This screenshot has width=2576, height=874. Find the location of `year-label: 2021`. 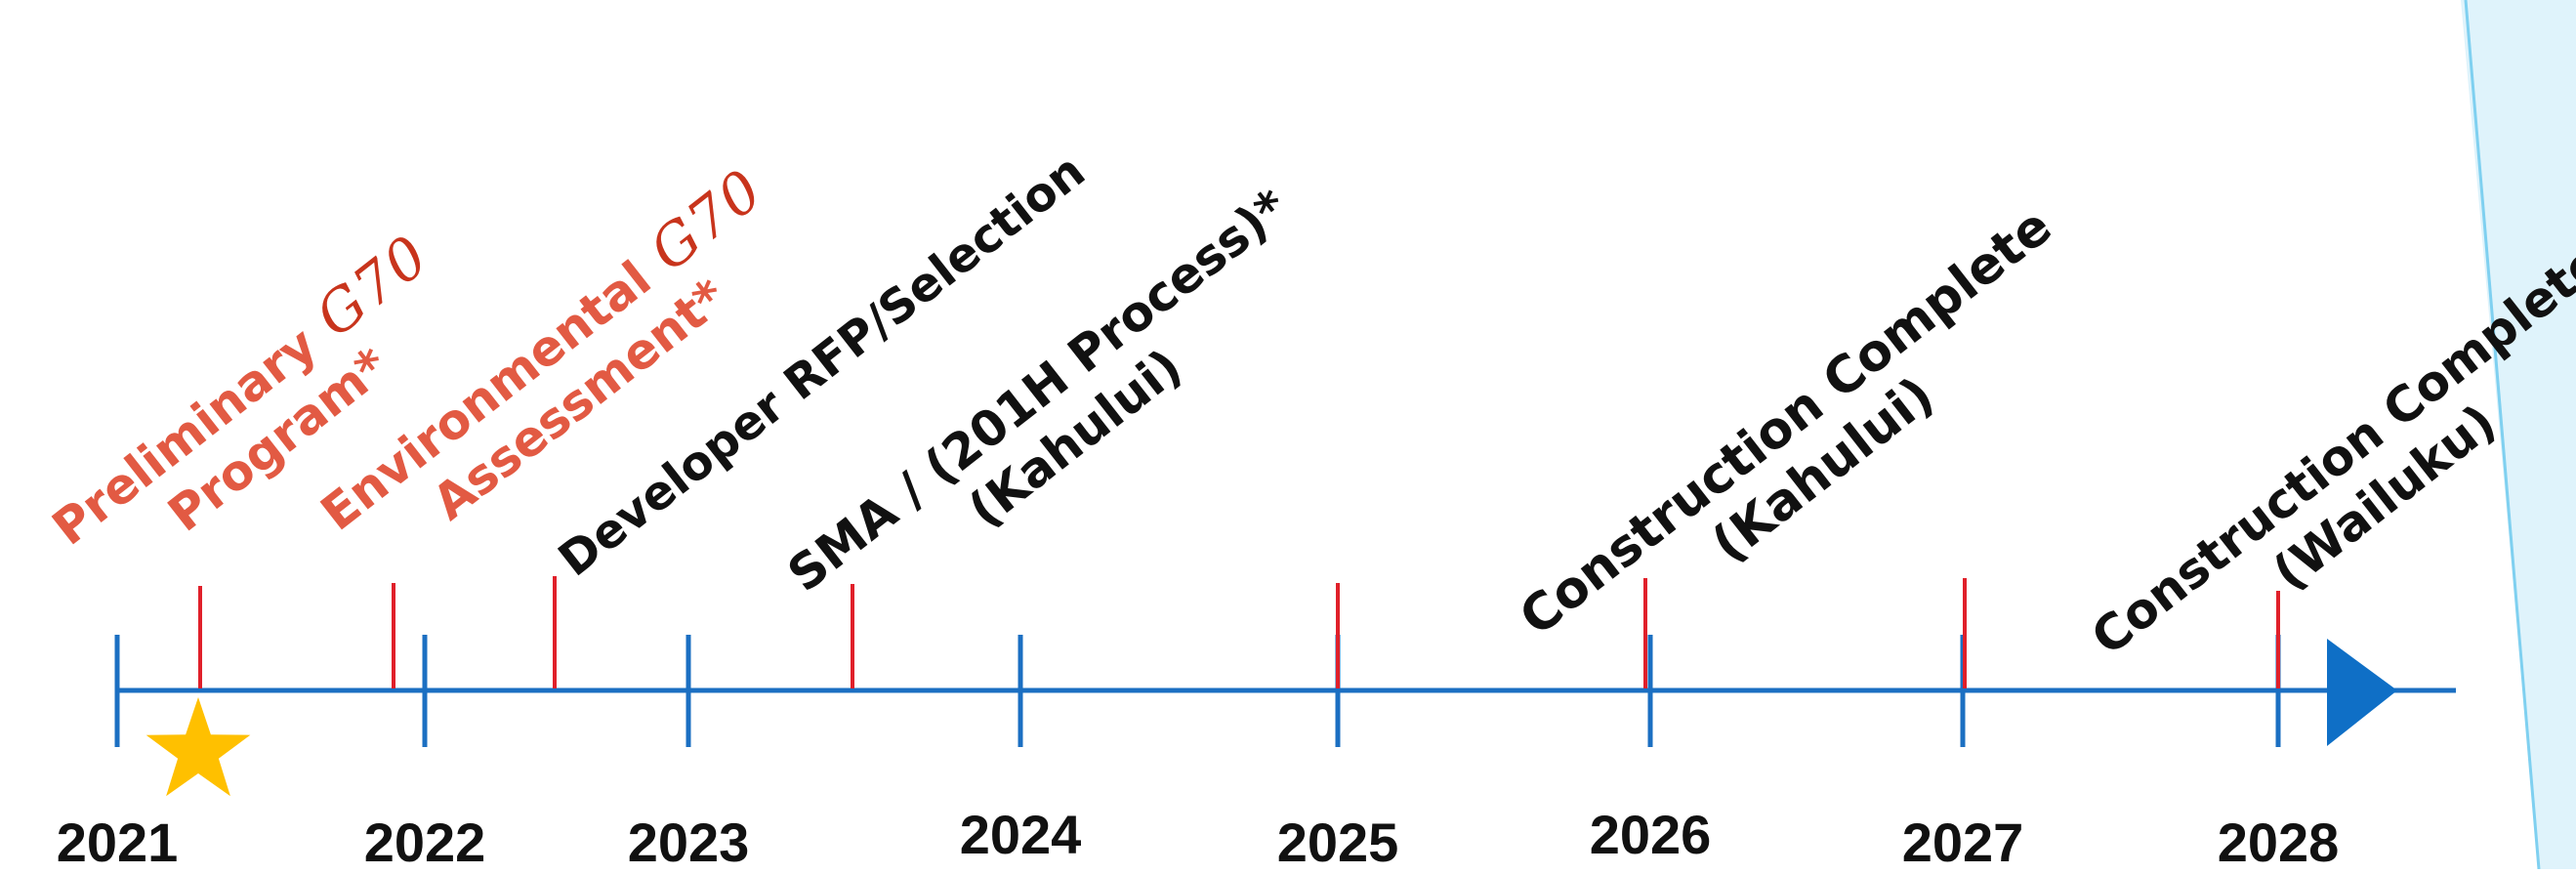

year-label: 2021 is located at coordinates (118, 842).